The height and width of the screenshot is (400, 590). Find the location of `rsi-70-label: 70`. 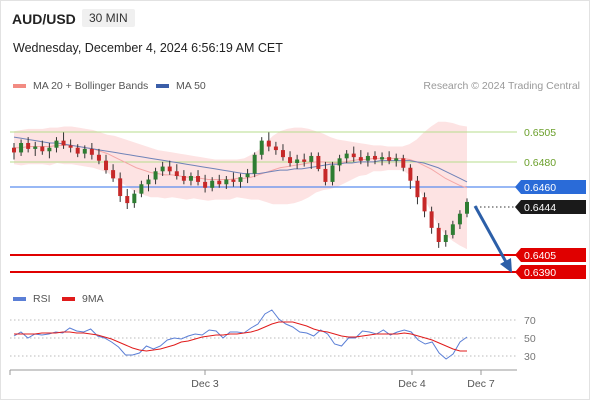

rsi-70-label: 70 is located at coordinates (530, 321).